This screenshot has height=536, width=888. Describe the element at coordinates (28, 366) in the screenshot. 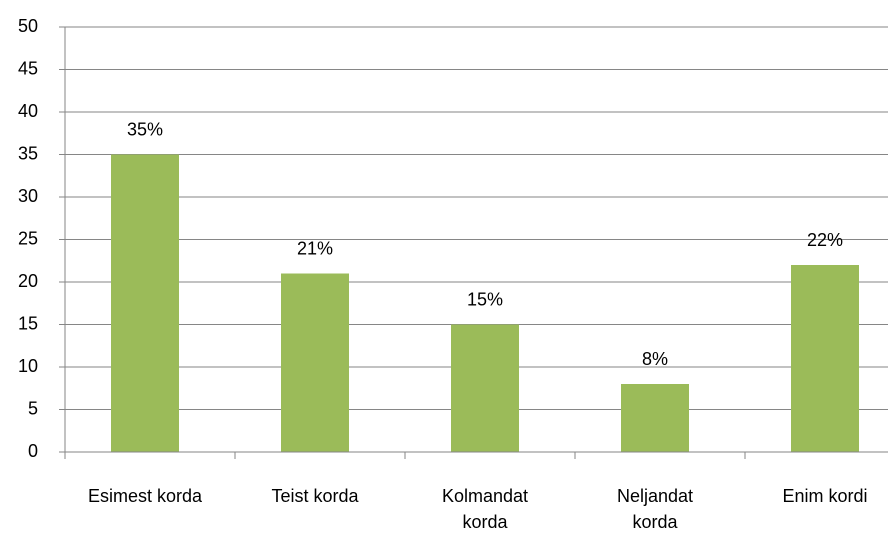

I see `y-tick-label: 10` at that location.